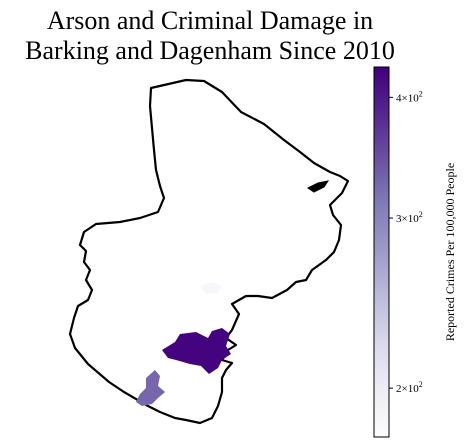 Image resolution: width=466 pixels, height=447 pixels. Describe the element at coordinates (211, 288) in the screenshot. I see `low-crime-area` at that location.